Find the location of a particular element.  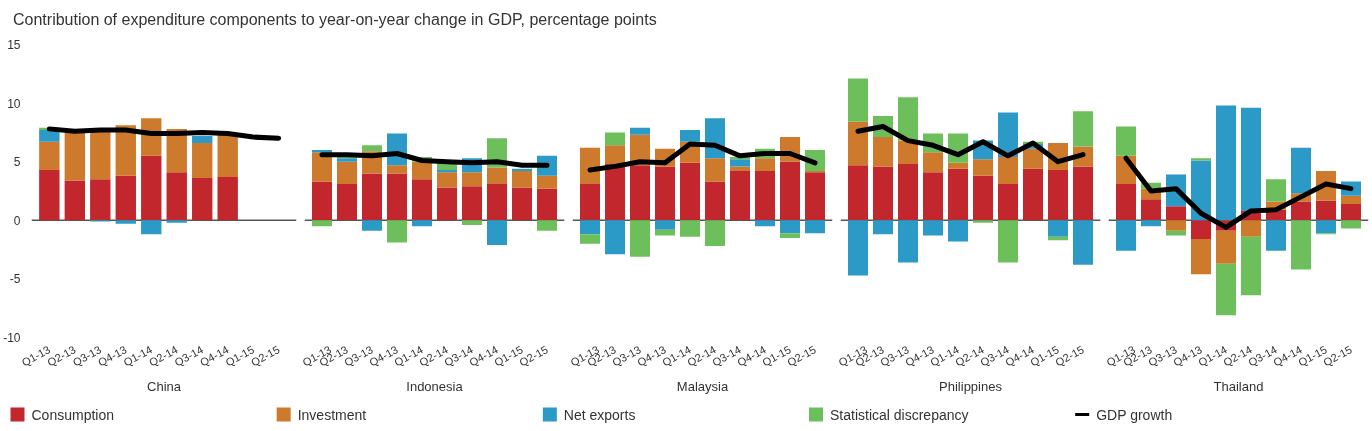

x-axis-title: Thailand is located at coordinates (1238, 386).